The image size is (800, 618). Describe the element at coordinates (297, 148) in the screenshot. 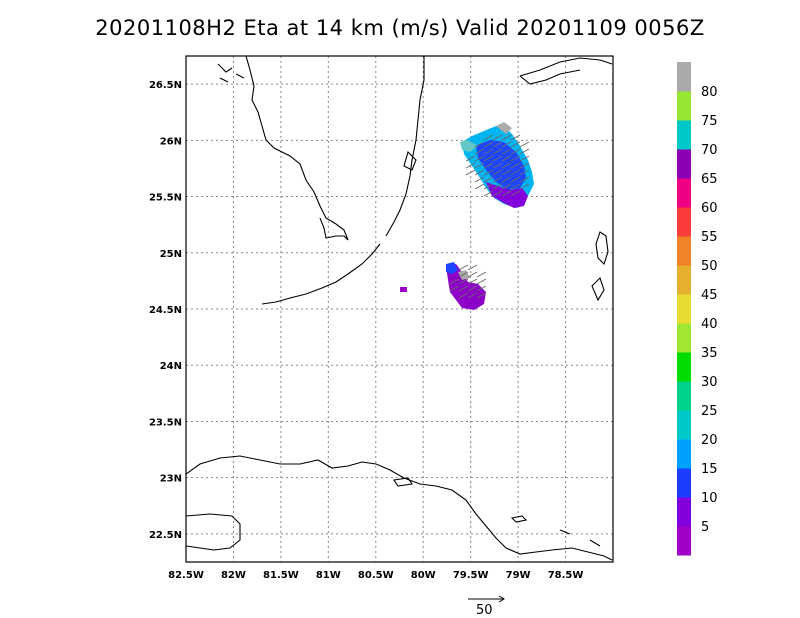

I see `florida-coast` at that location.